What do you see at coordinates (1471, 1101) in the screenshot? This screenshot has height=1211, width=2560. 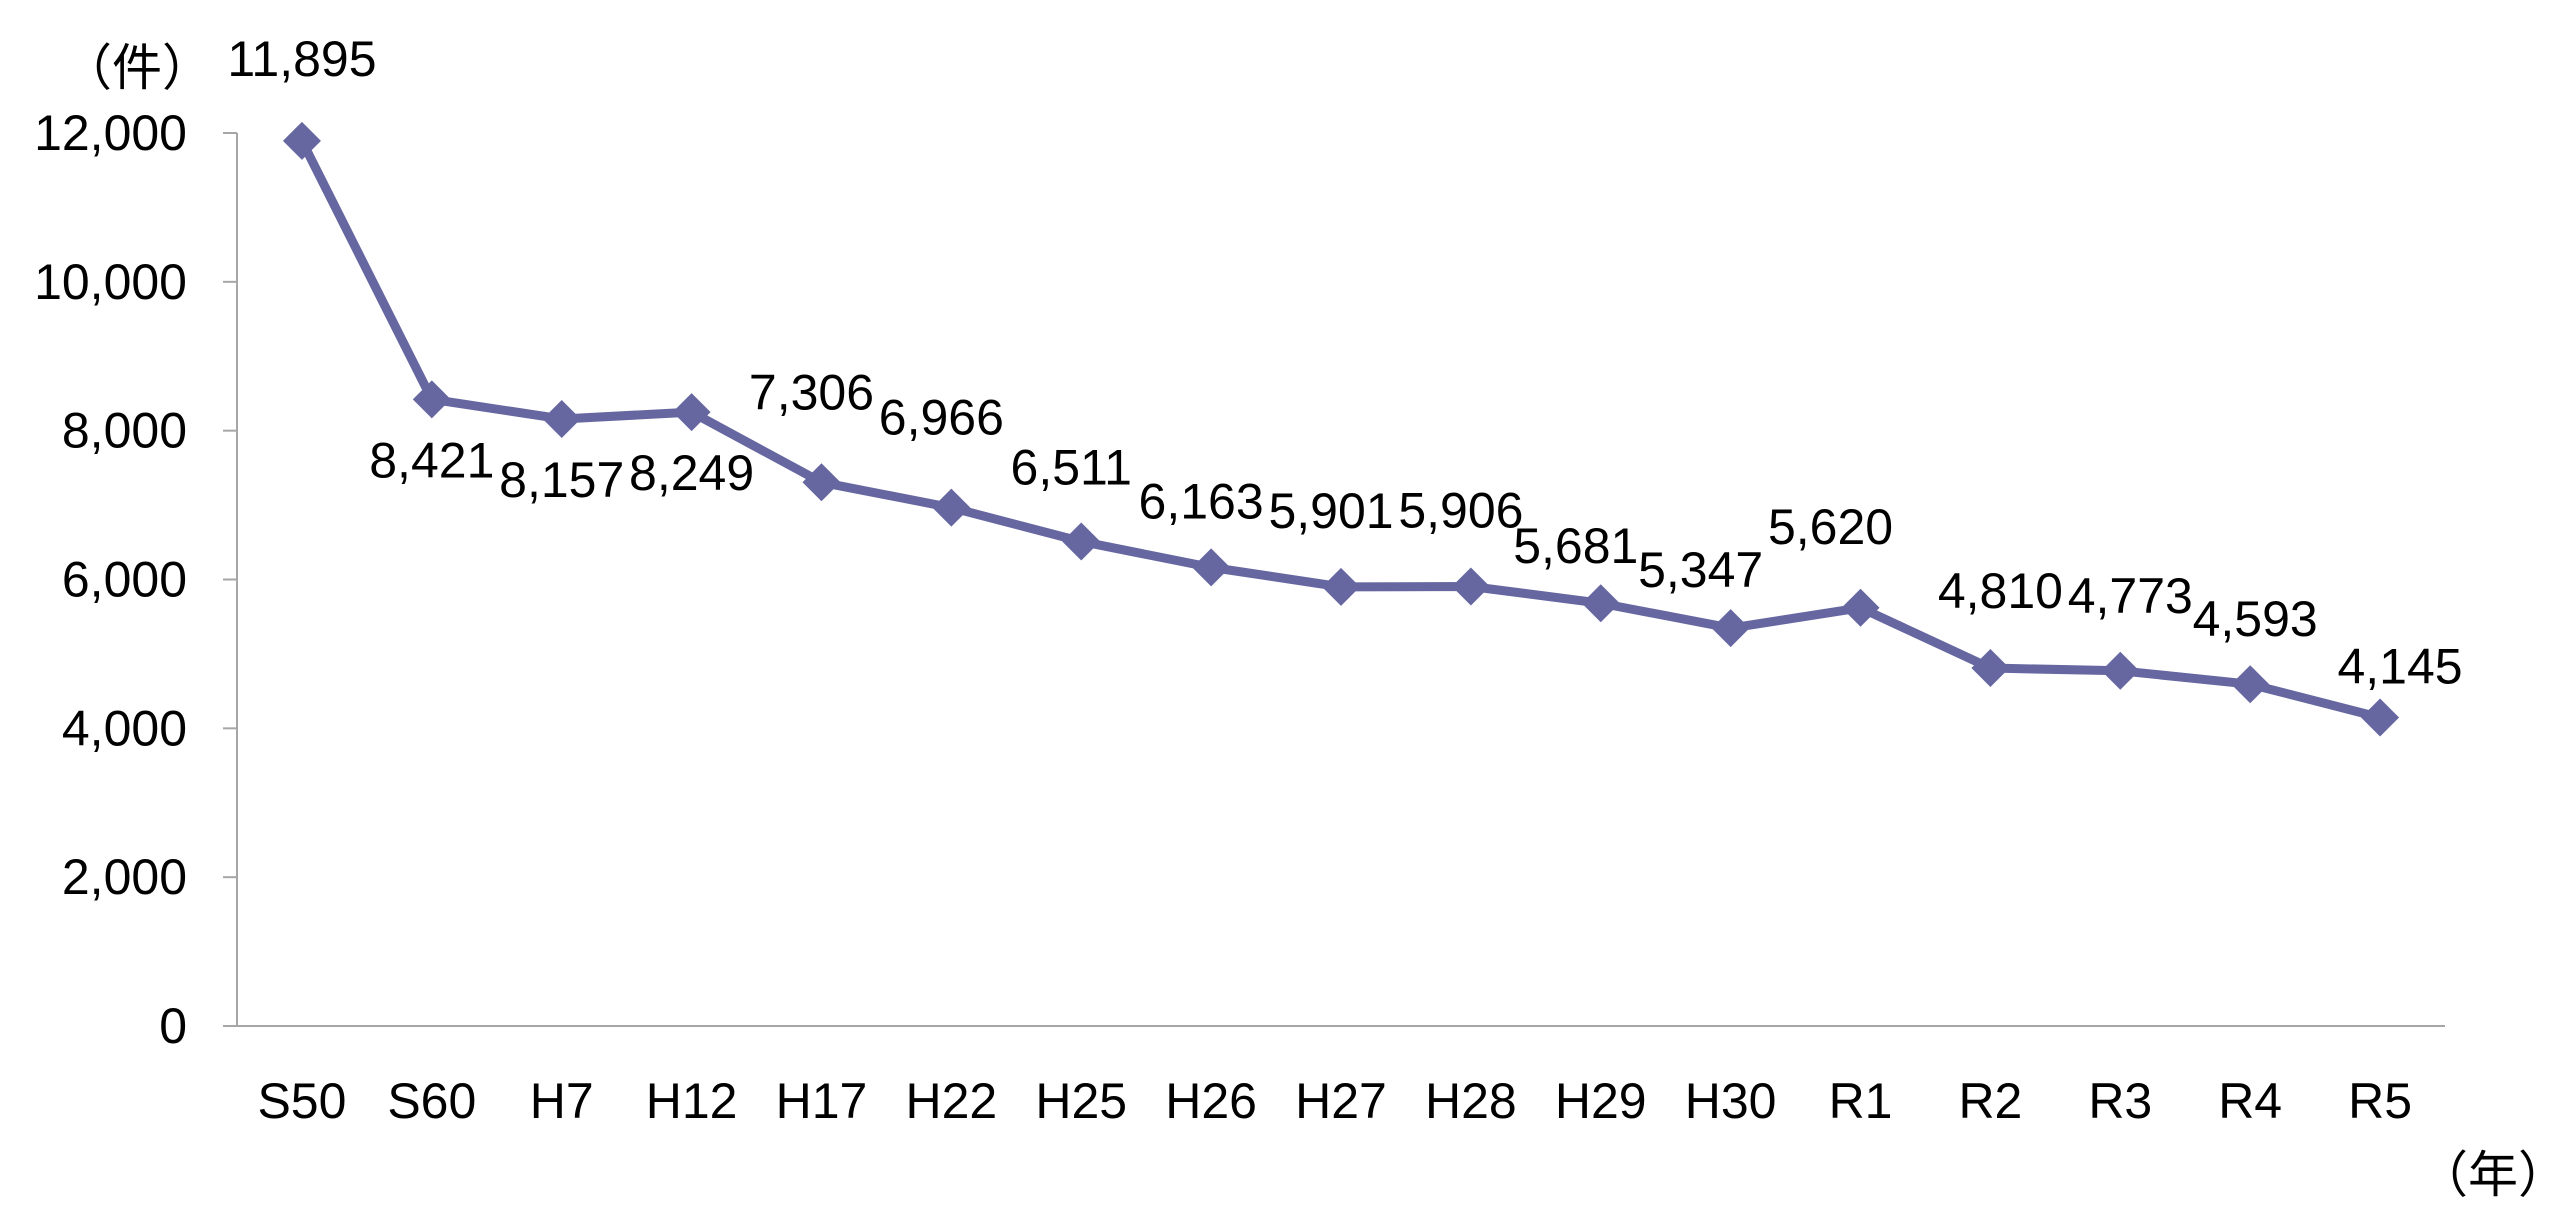 I see `x-tick-label: H28` at bounding box center [1471, 1101].